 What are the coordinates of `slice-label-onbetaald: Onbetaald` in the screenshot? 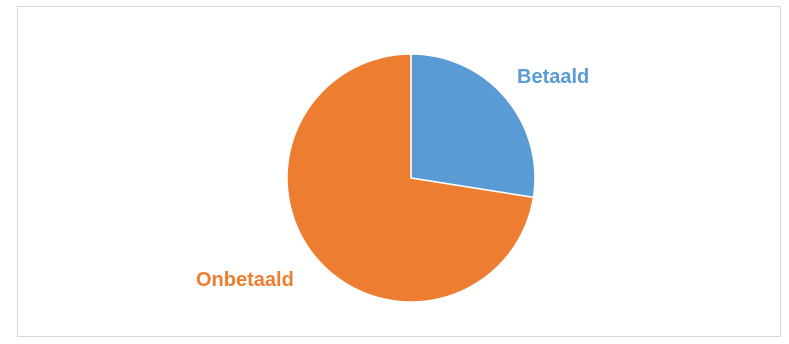 It's located at (245, 280).